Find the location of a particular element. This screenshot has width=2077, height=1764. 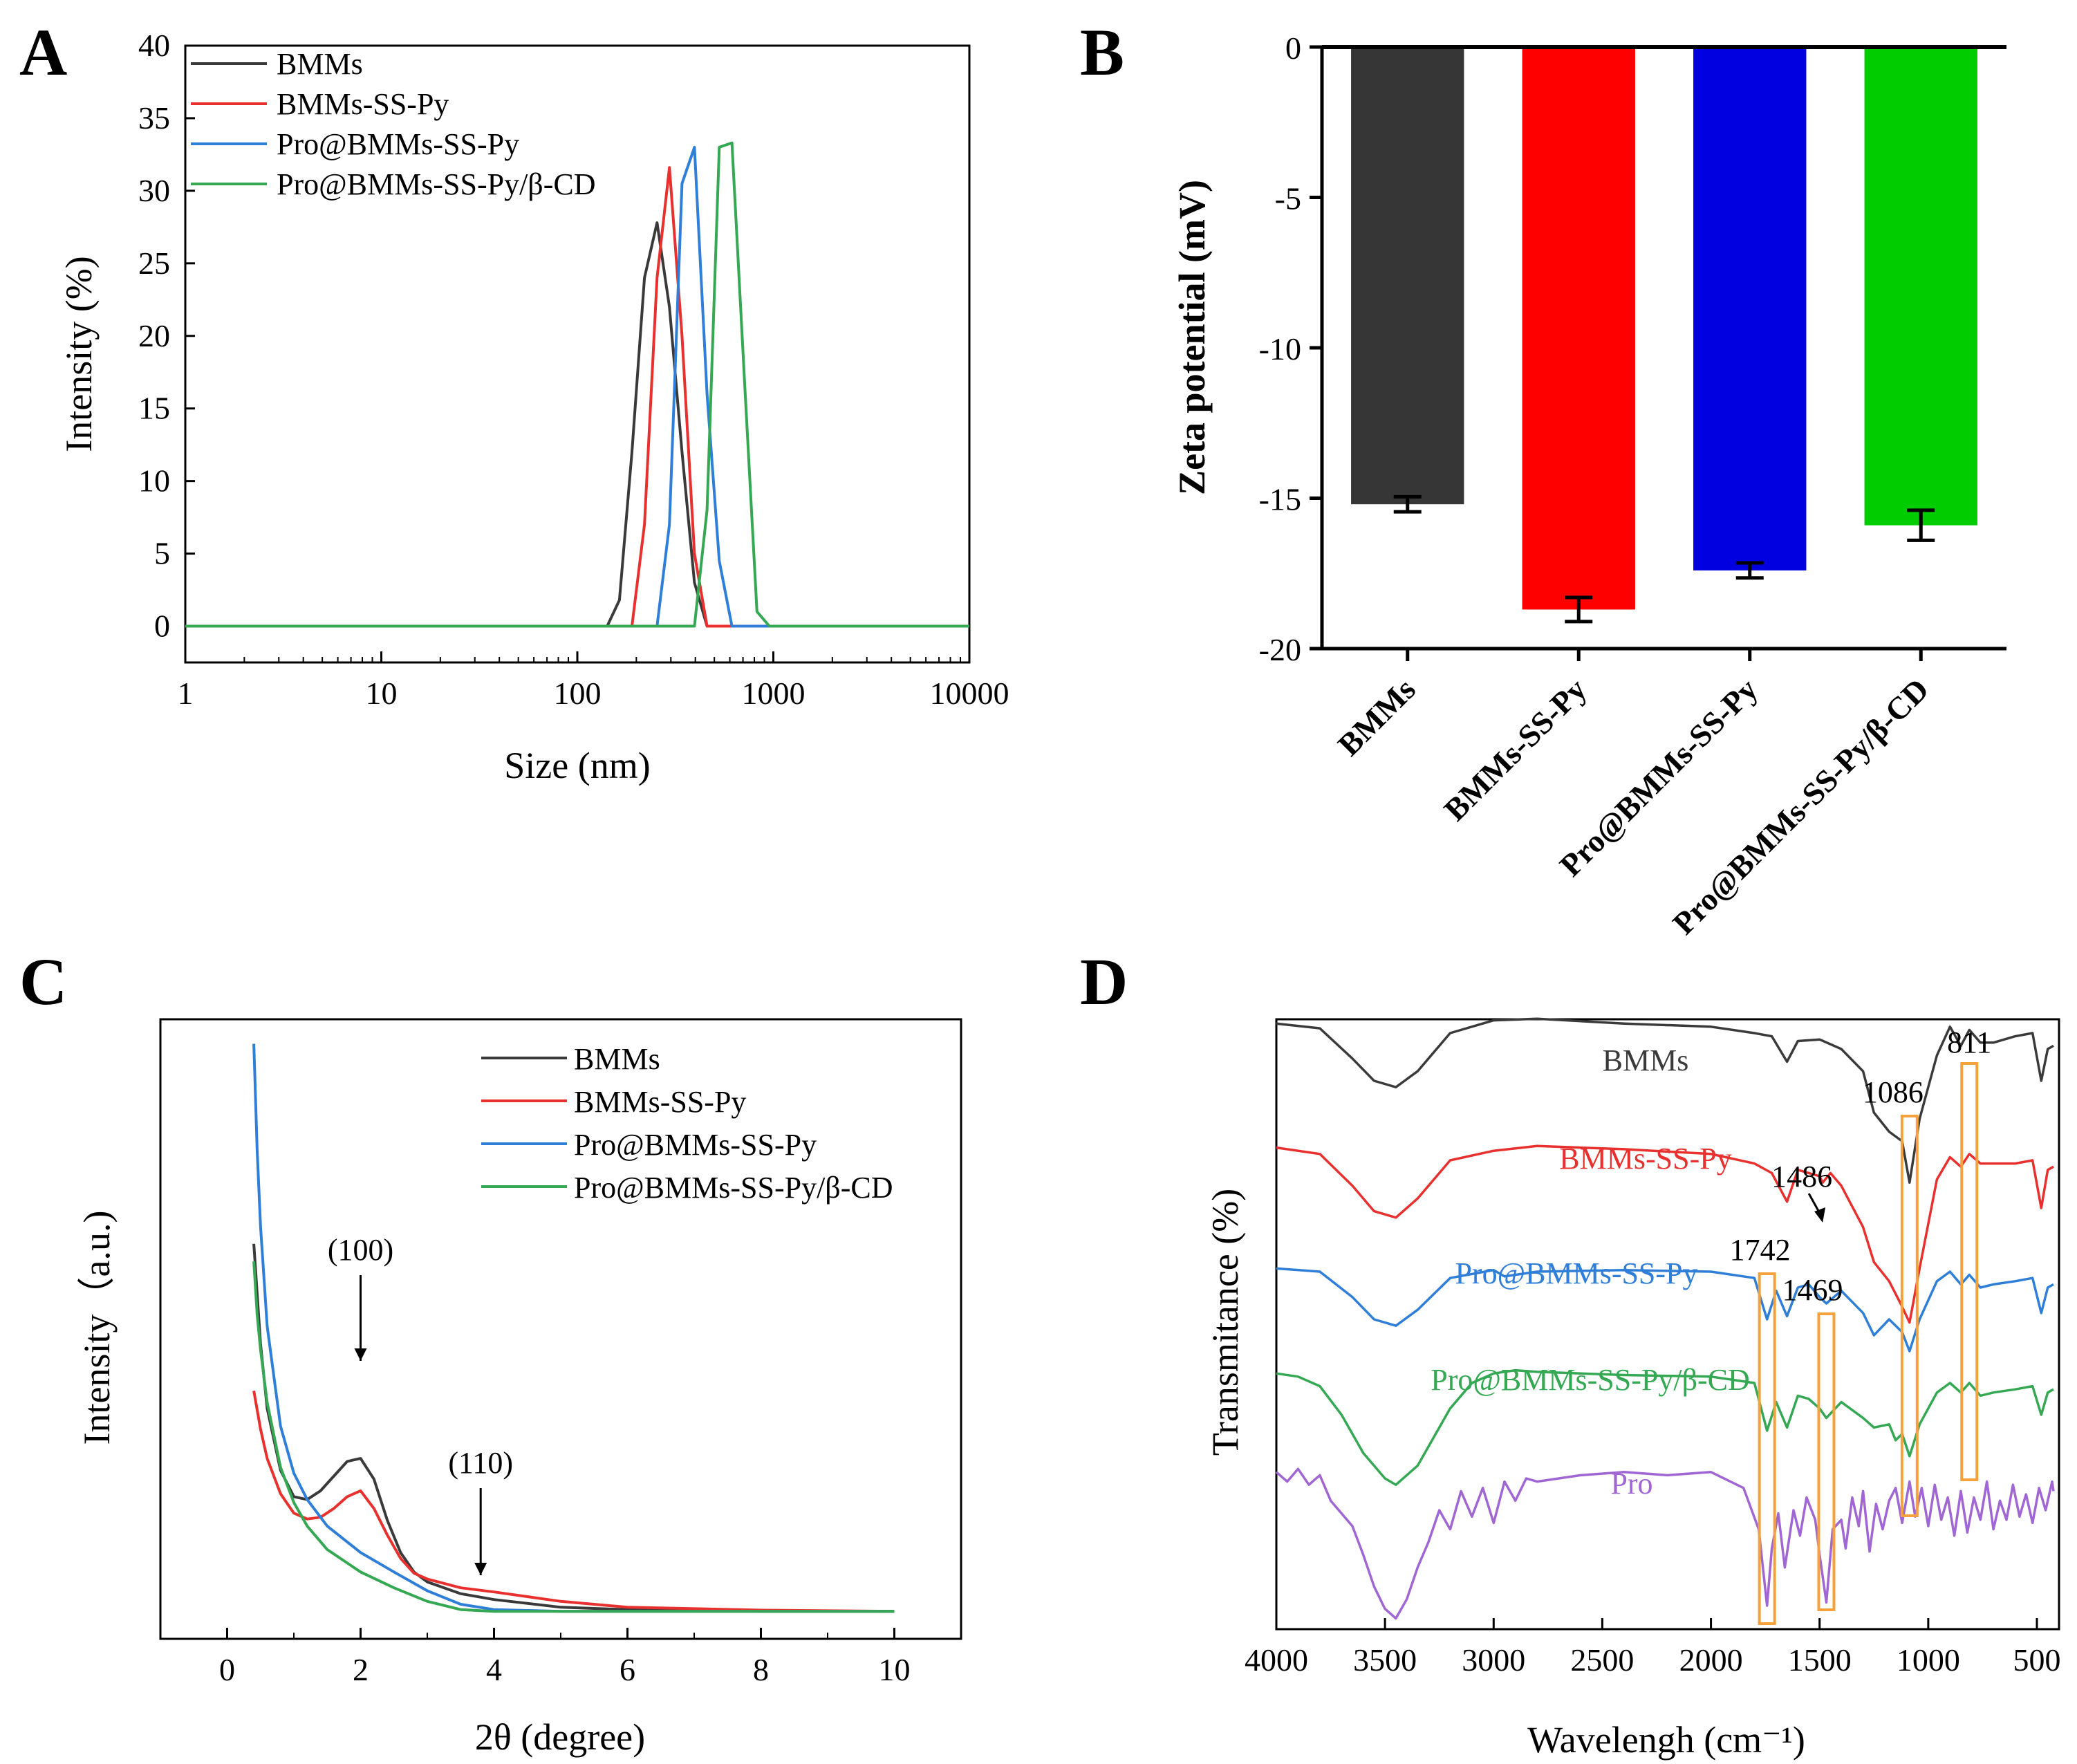

panel-d-series-label: BMMs-SS-Py is located at coordinates (1645, 1159).